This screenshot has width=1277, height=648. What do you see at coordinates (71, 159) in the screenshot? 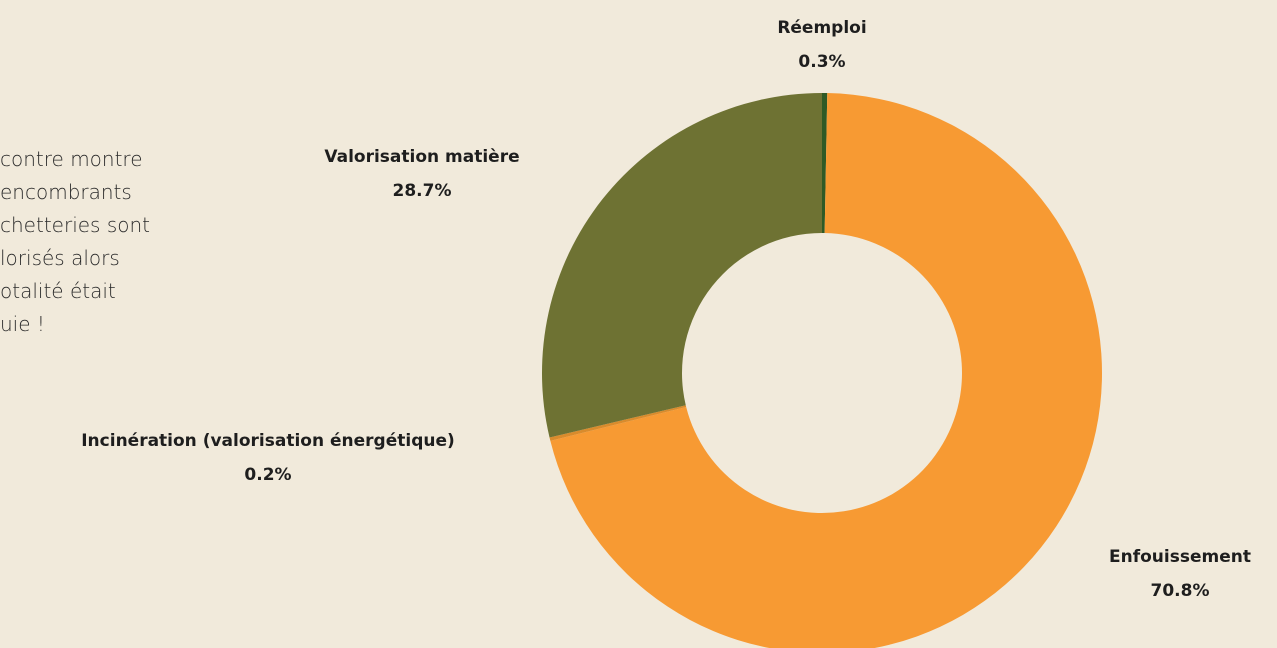
I see `text-line: contre montre` at bounding box center [71, 159].